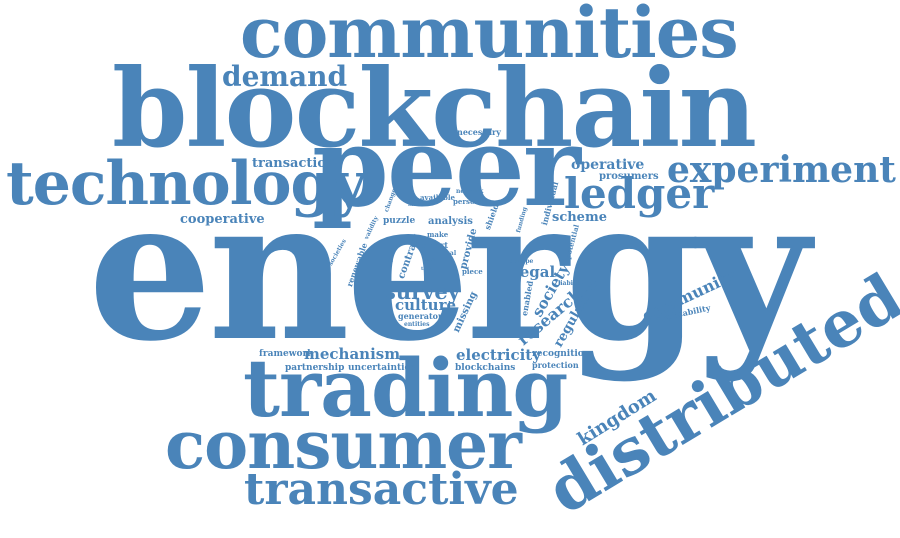  Describe the element at coordinates (450, 221) in the screenshot. I see `word-analysis: analysis` at that location.